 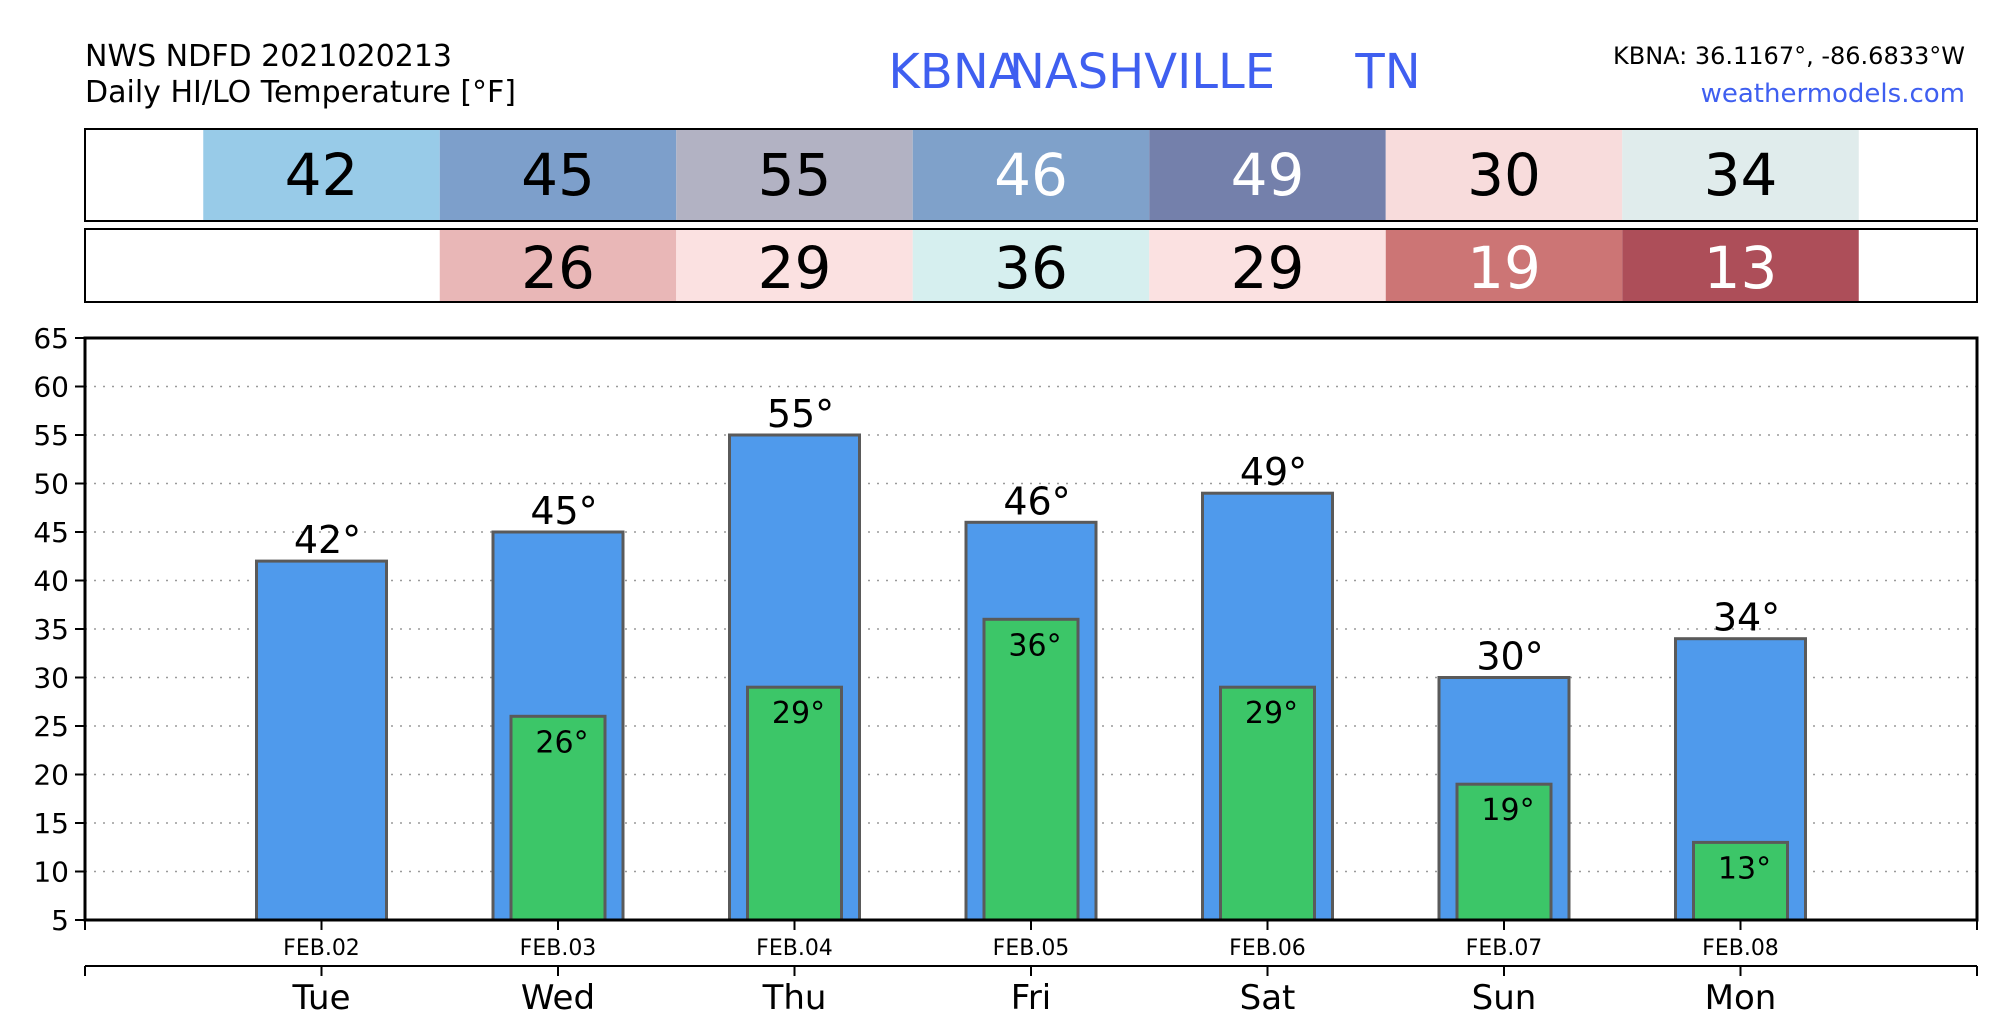 What do you see at coordinates (1746, 618) in the screenshot?
I see `hi-bar-label: 34°` at bounding box center [1746, 618].